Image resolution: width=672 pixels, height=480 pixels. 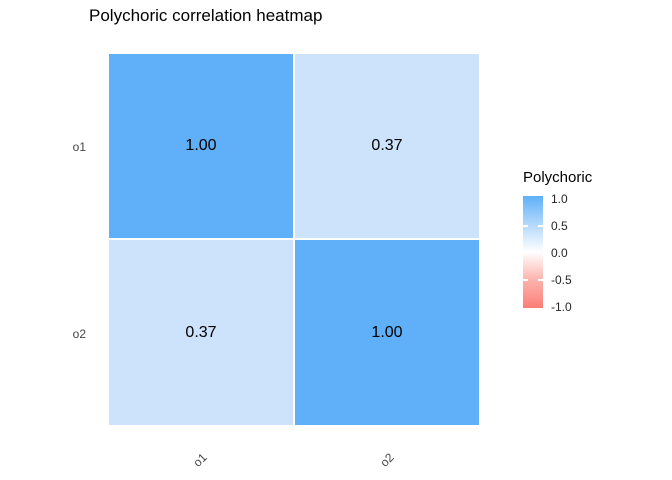 I want to click on legend-colorbar, so click(x=533, y=252).